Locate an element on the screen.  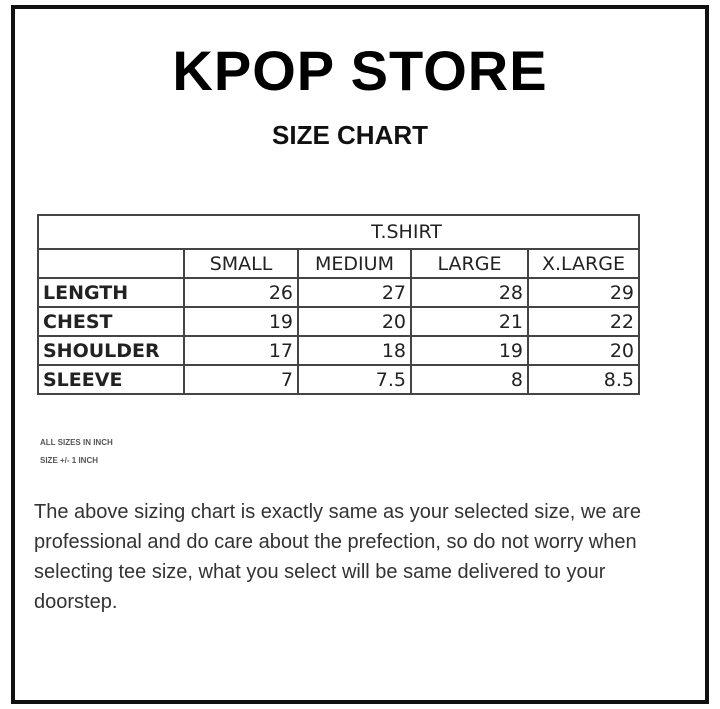
table-row: CHEST 19 20 21 22 is located at coordinates (338, 321).